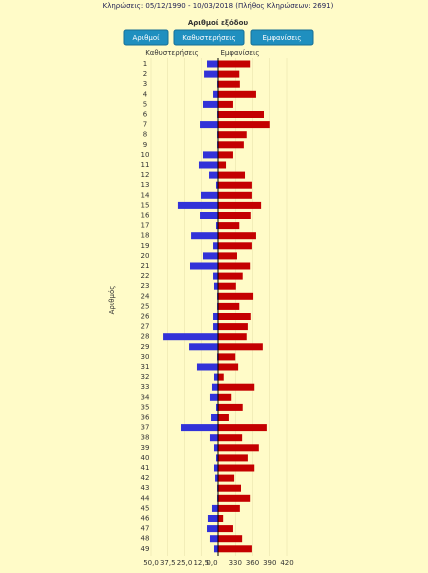 The image size is (428, 573). Describe the element at coordinates (145, 84) in the screenshot. I see `y-tick-label: 3` at that location.